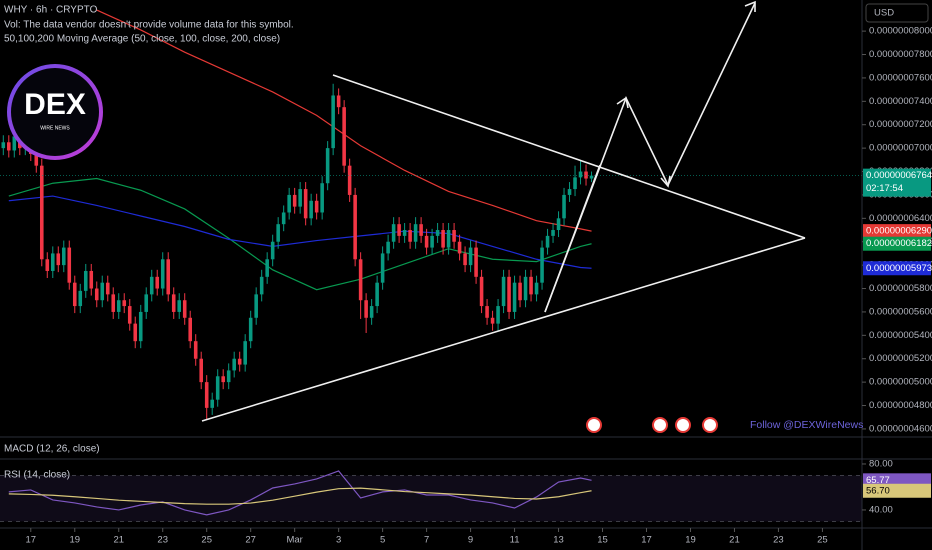 The image size is (932, 550). What do you see at coordinates (900, 288) in the screenshot?
I see `y-tick-label: 0.000000058000` at bounding box center [900, 288].